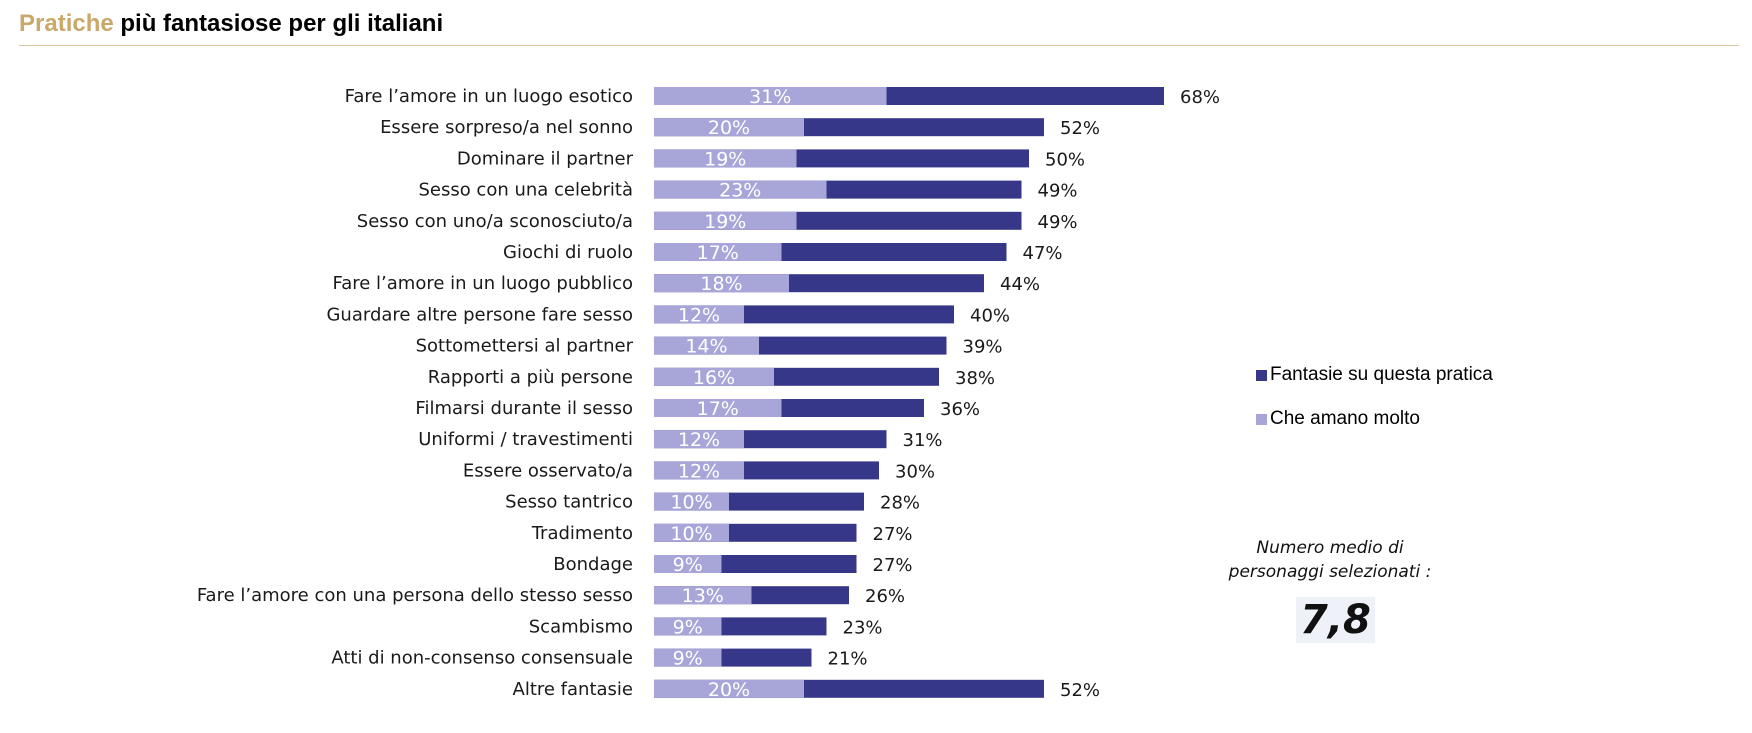  I want to click on data-label-love: 18%, so click(721, 284).